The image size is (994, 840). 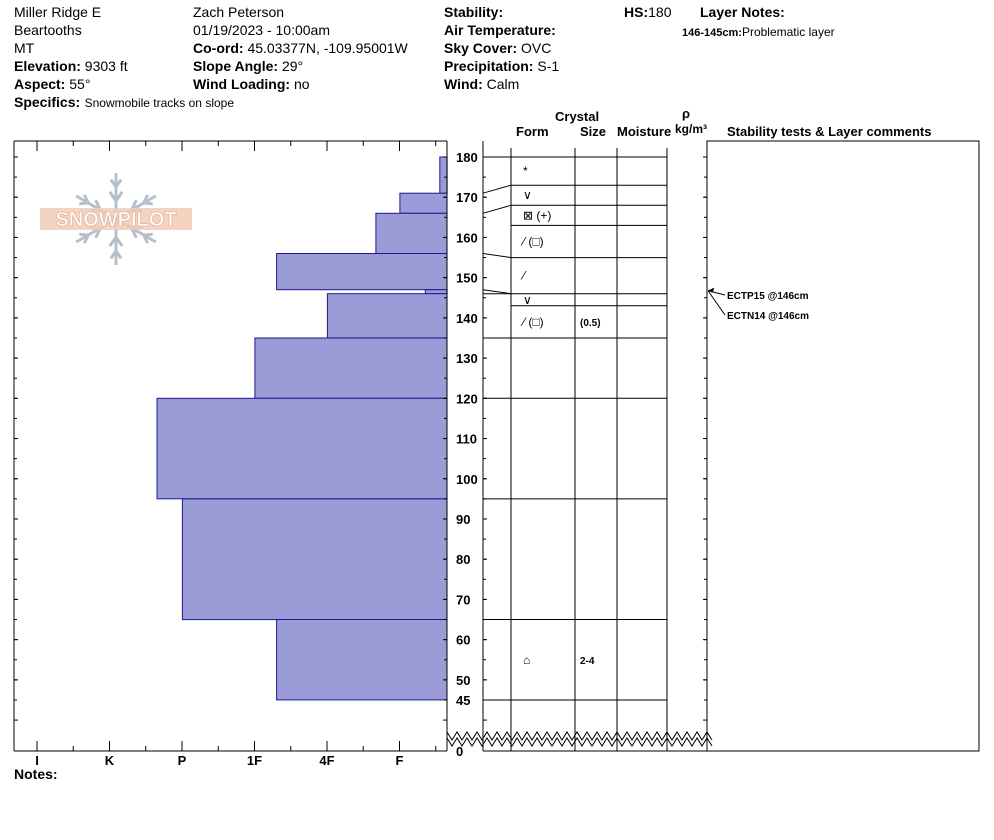 What do you see at coordinates (768, 296) in the screenshot?
I see `stability-test-label: ECTP15 @146cm` at bounding box center [768, 296].